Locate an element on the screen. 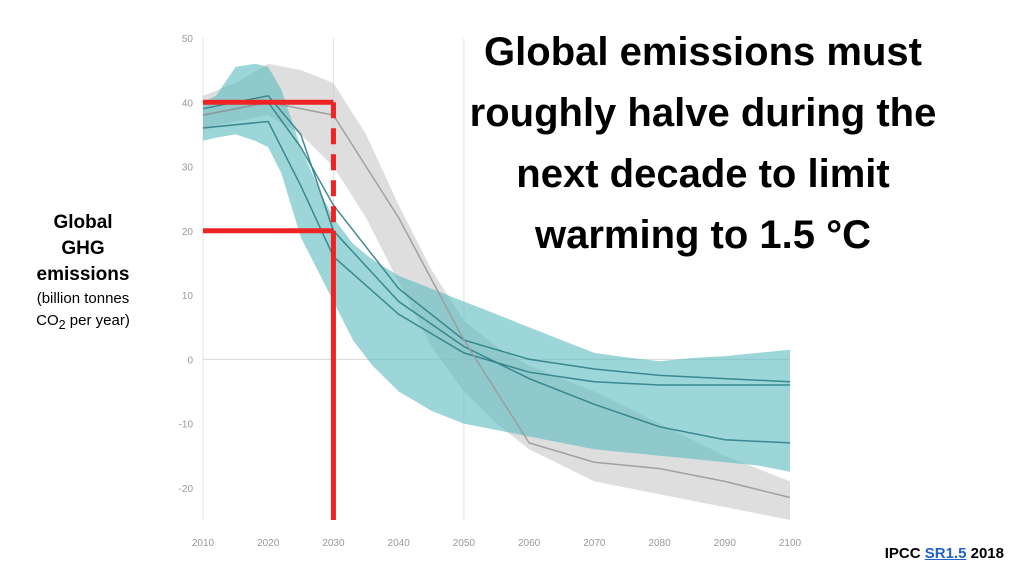 This screenshot has height=574, width=1024. headline-line-4: warming to 1.5 °C is located at coordinates (703, 235).